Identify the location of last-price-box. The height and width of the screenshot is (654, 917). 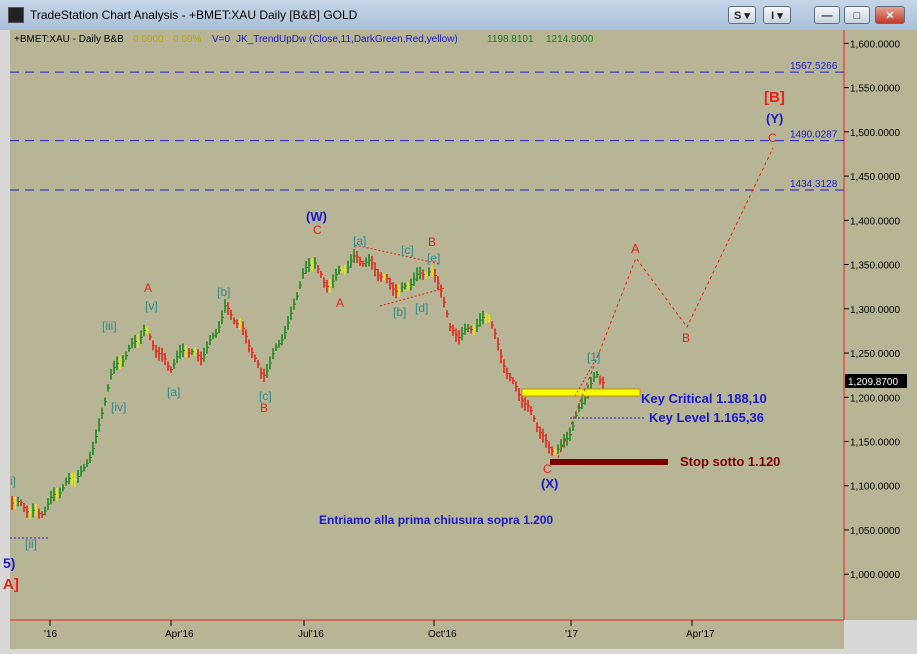
(876, 381).